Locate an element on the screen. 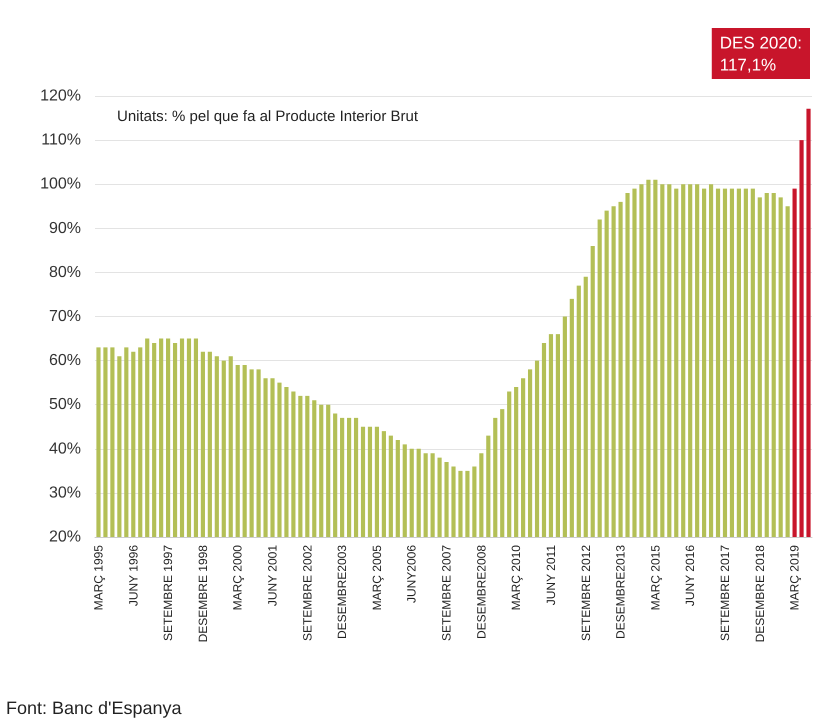 This screenshot has width=830, height=725. x-tick-label: SETEMBRE 2007 is located at coordinates (447, 593).